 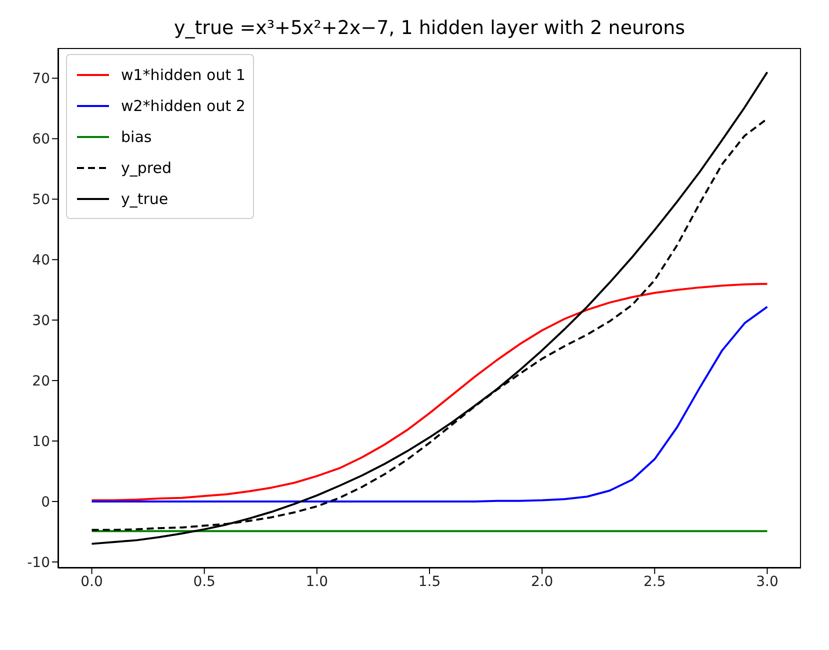 What do you see at coordinates (430, 28) in the screenshot?
I see `chart-title: y_true =x³+5x²+2x−7, 1 hidden layer with 2 neurons` at bounding box center [430, 28].